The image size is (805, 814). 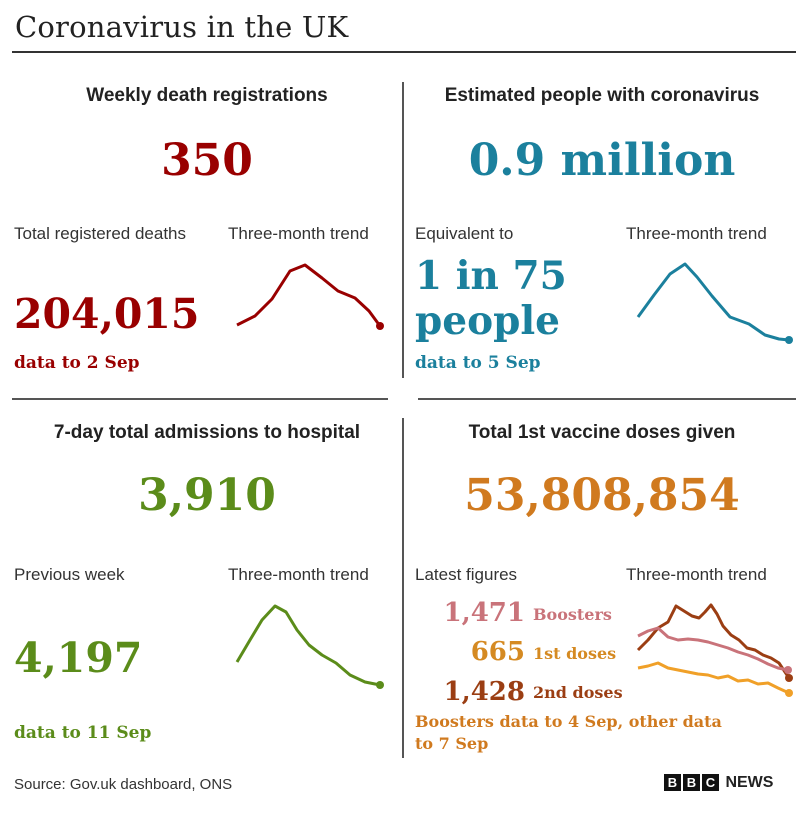 I want to click on second-doses-value: 1,428, so click(x=484, y=692).